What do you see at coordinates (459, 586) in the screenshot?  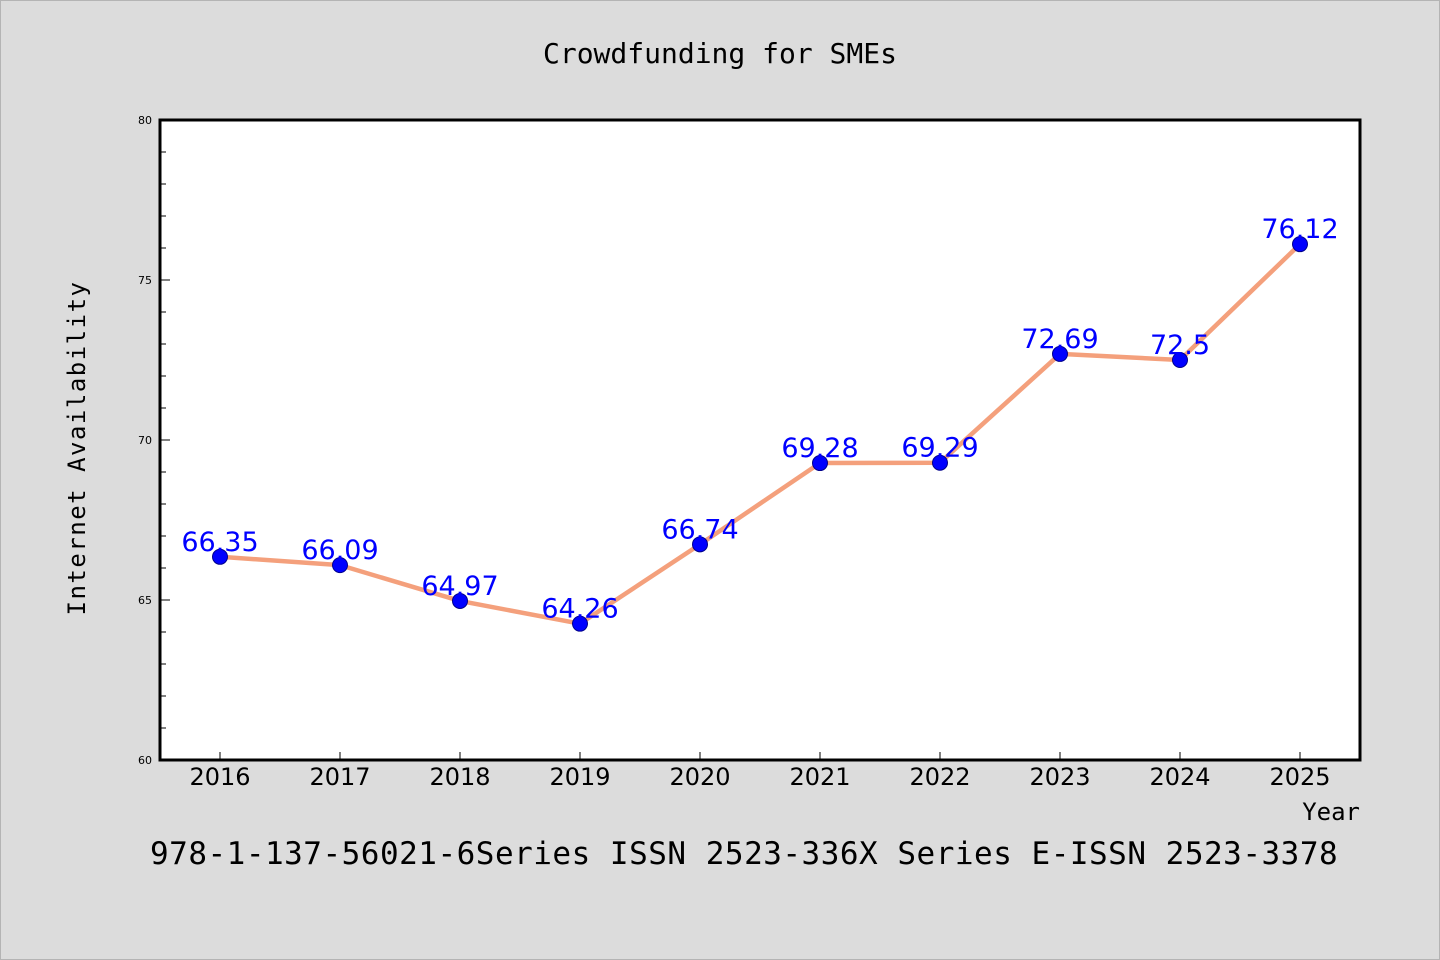 I see `data-label: 64.97` at bounding box center [459, 586].